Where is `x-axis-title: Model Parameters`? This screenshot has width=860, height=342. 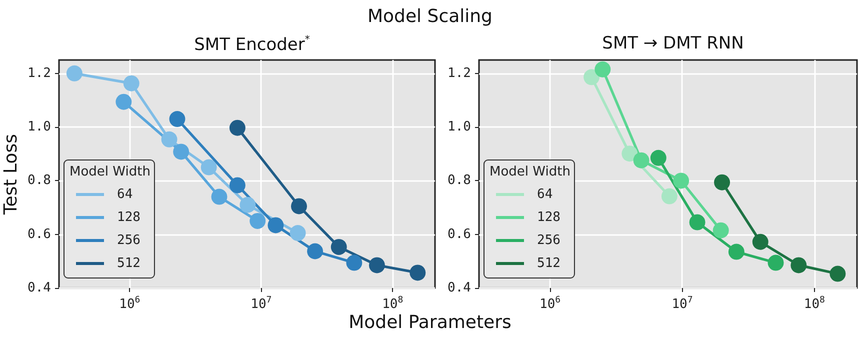 x-axis-title: Model Parameters is located at coordinates (430, 322).